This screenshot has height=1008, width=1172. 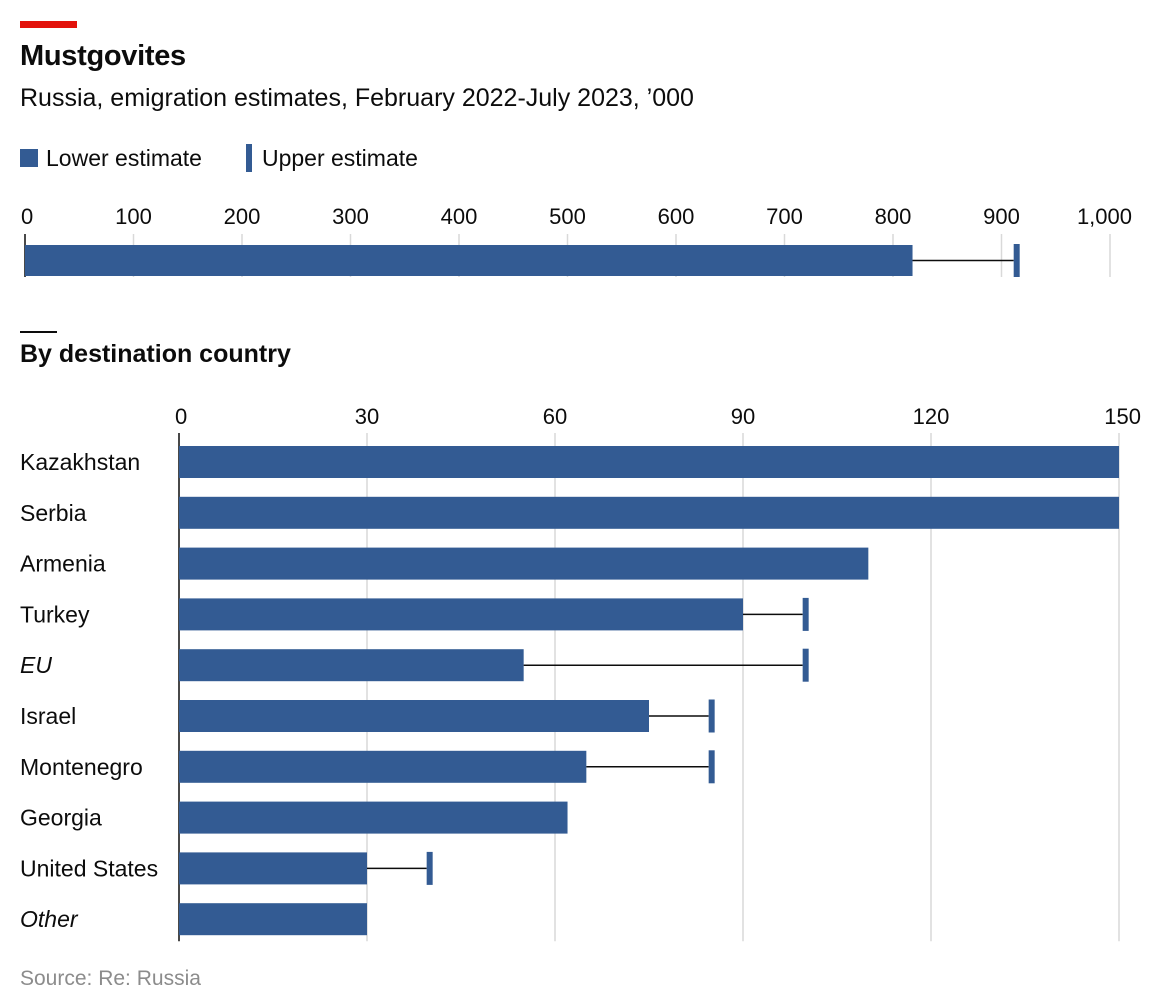 What do you see at coordinates (1016, 260) in the screenshot?
I see `total-upper-marker` at bounding box center [1016, 260].